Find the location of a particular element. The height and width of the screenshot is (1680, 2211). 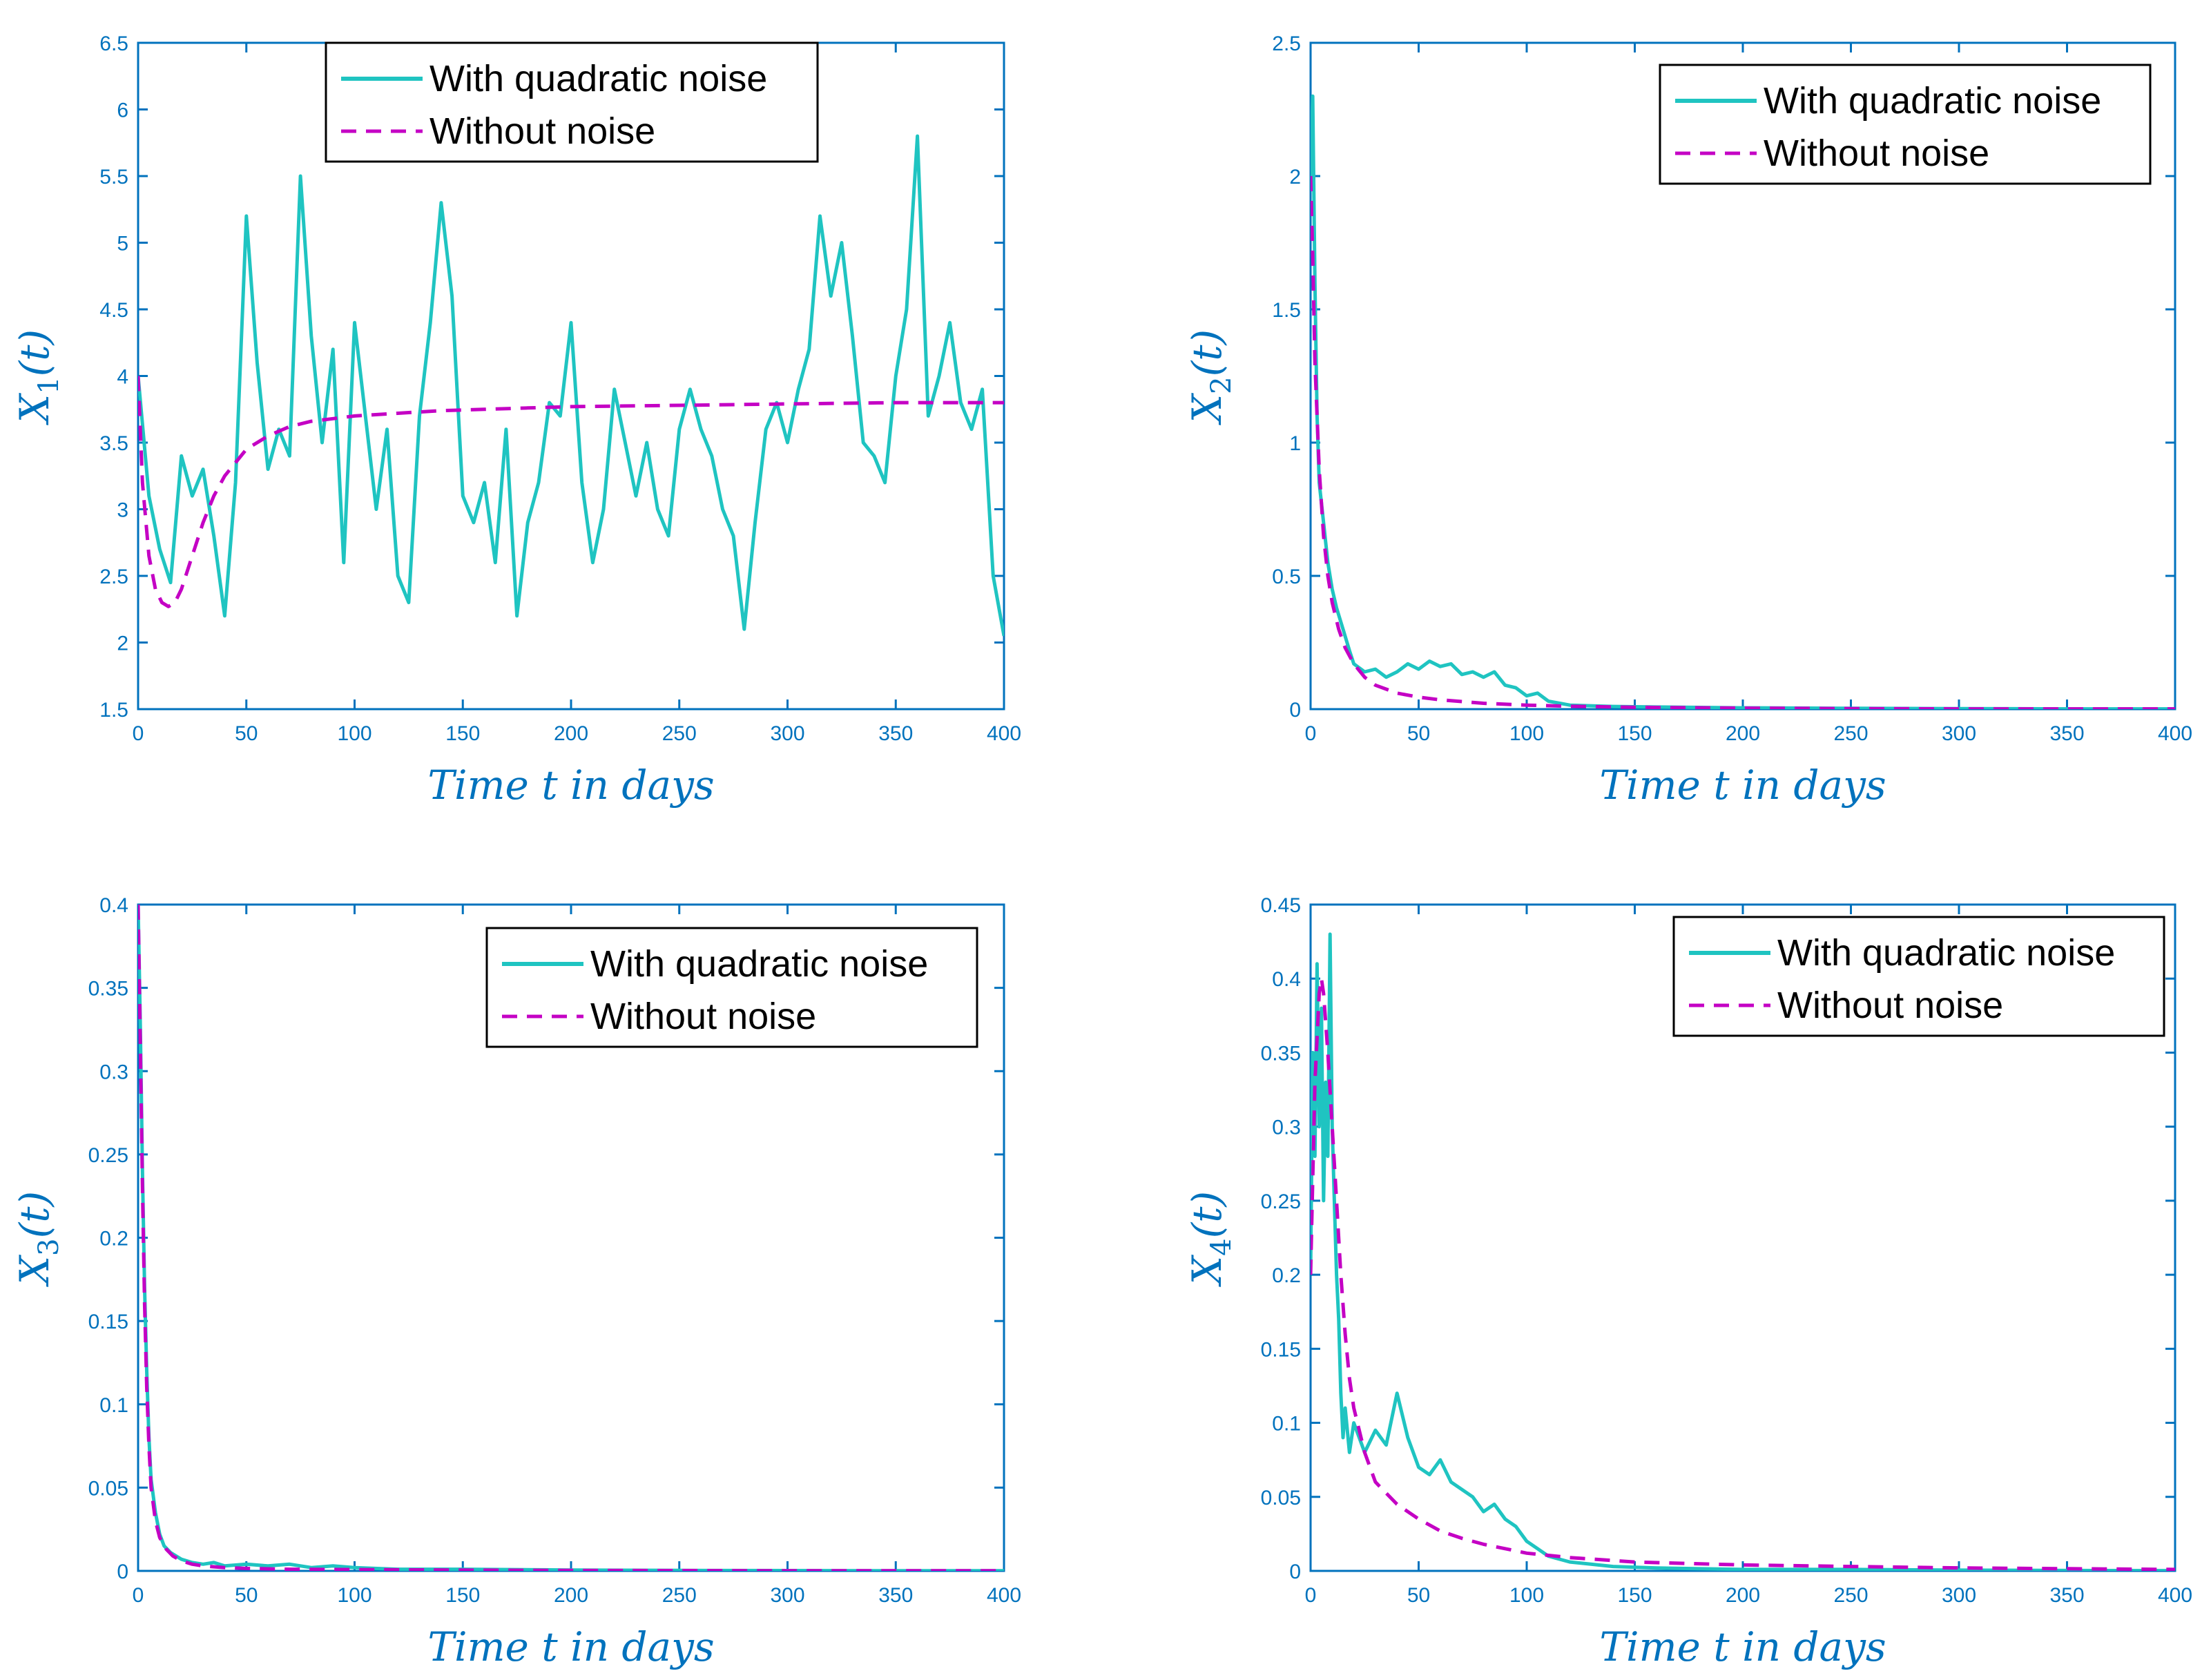

y-tick-label: 0 is located at coordinates (122, 1572).